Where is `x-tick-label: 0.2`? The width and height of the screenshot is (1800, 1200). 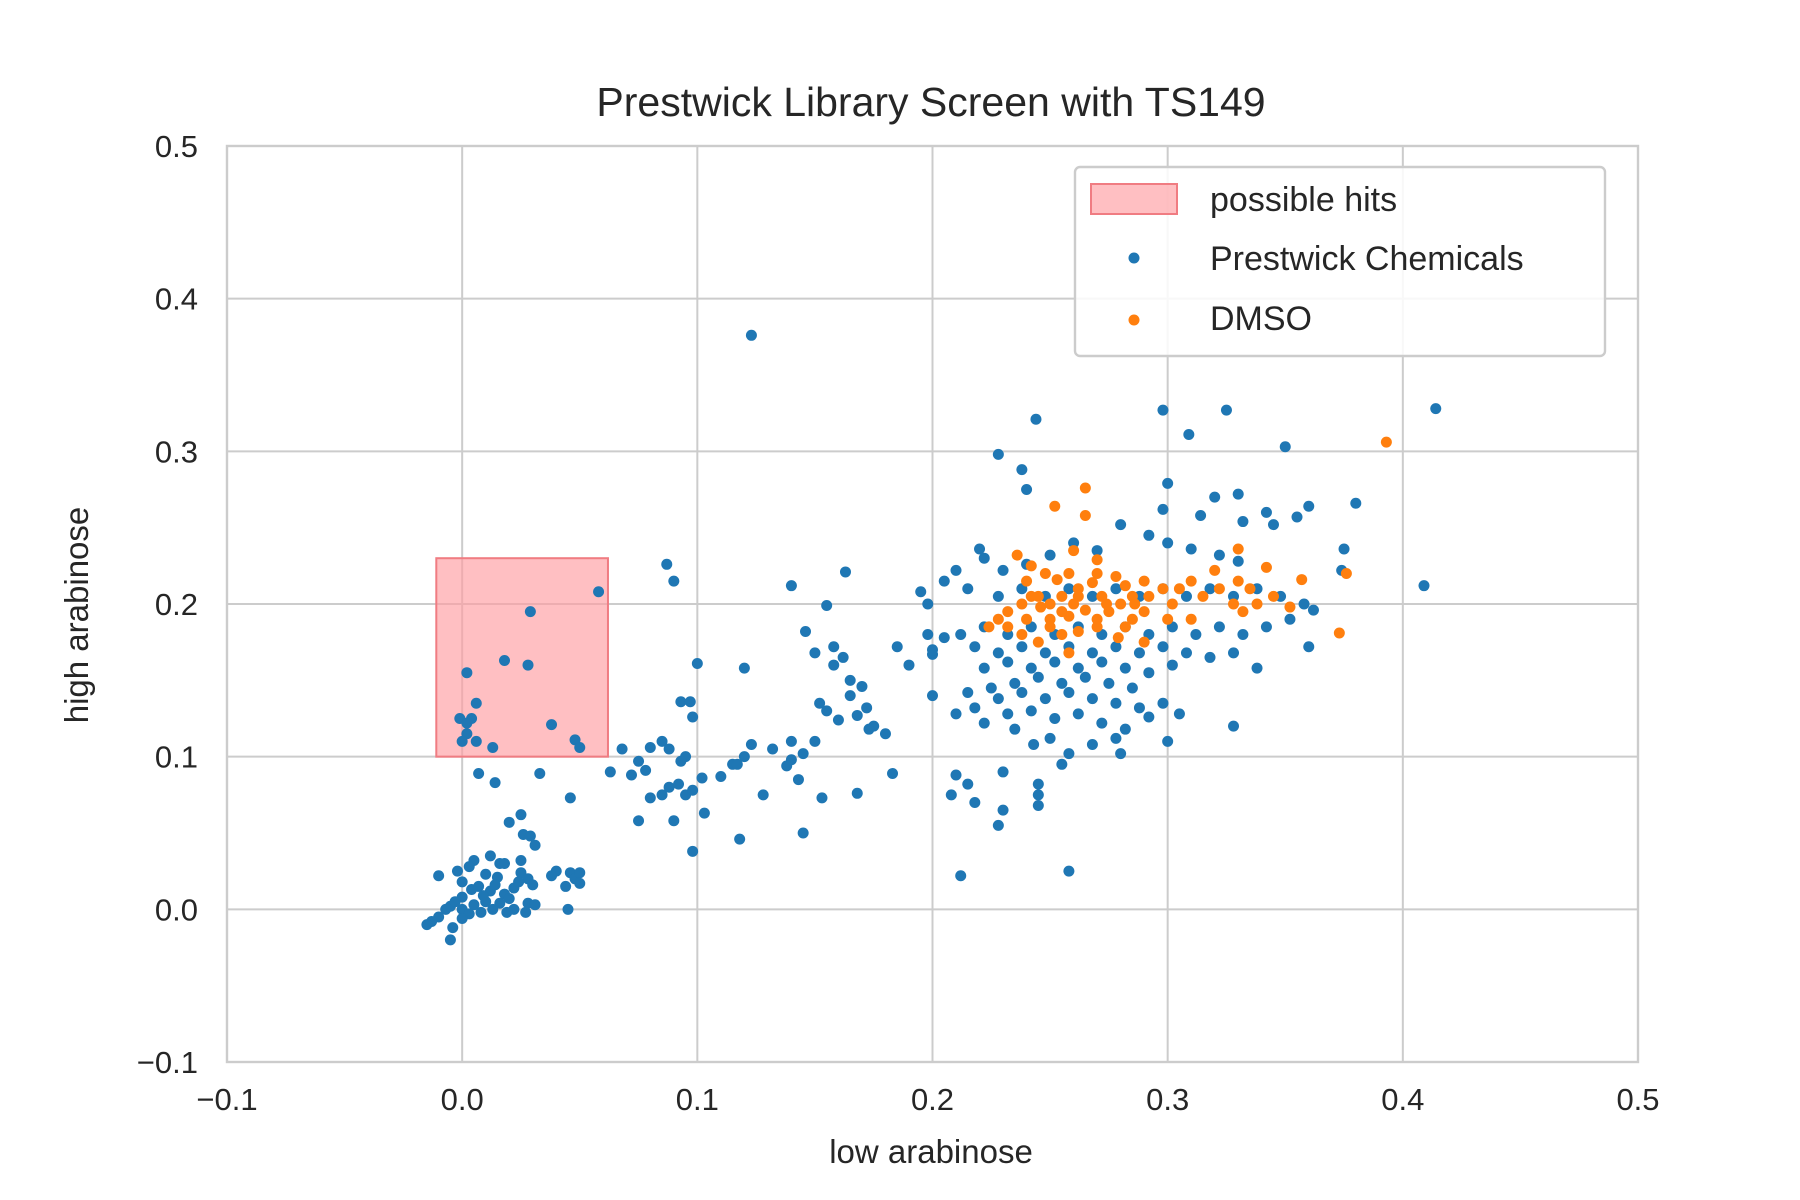
x-tick-label: 0.2 is located at coordinates (932, 1099).